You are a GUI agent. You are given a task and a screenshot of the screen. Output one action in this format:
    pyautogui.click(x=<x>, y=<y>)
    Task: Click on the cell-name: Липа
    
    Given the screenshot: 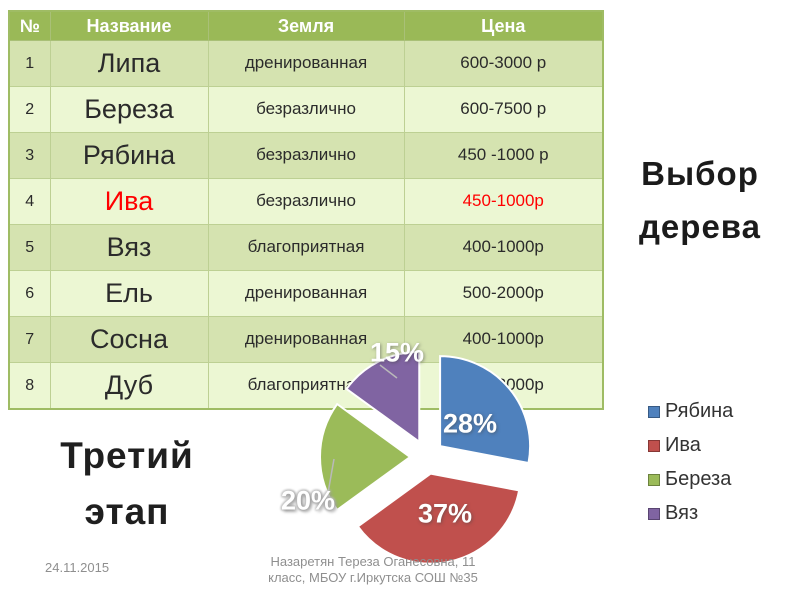 What is the action you would take?
    pyautogui.click(x=129, y=63)
    